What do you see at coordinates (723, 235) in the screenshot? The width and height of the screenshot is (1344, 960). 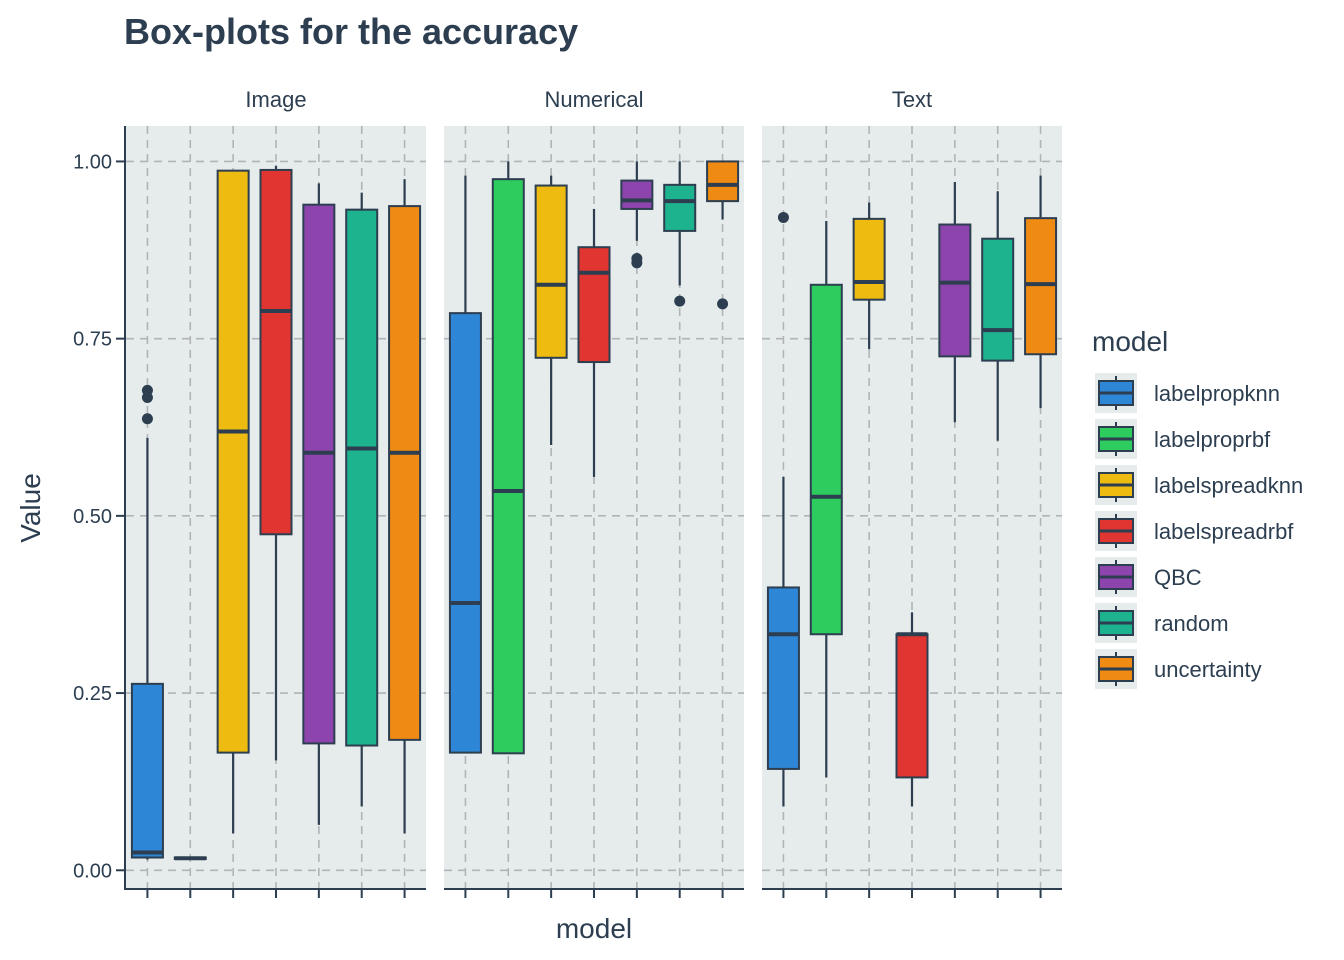 I see `box-numerical-uncertainty` at bounding box center [723, 235].